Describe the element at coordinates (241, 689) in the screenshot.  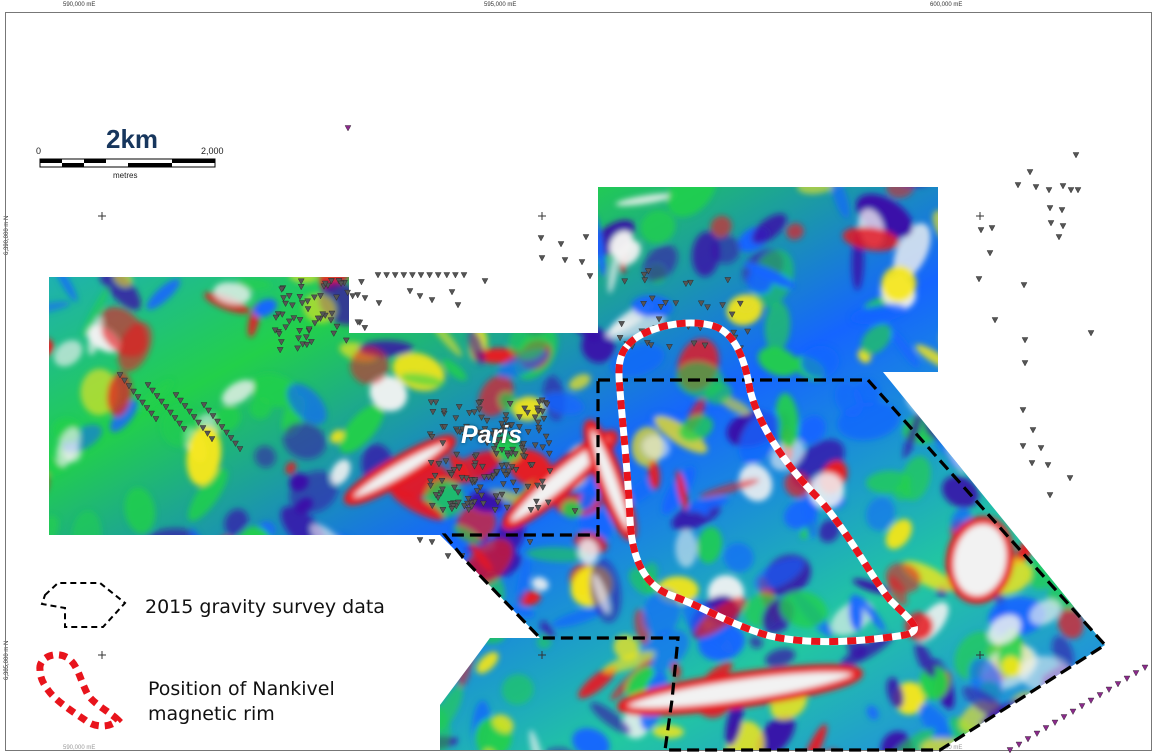
I see `legend-rim-label-line1: Position of Nankivel` at that location.